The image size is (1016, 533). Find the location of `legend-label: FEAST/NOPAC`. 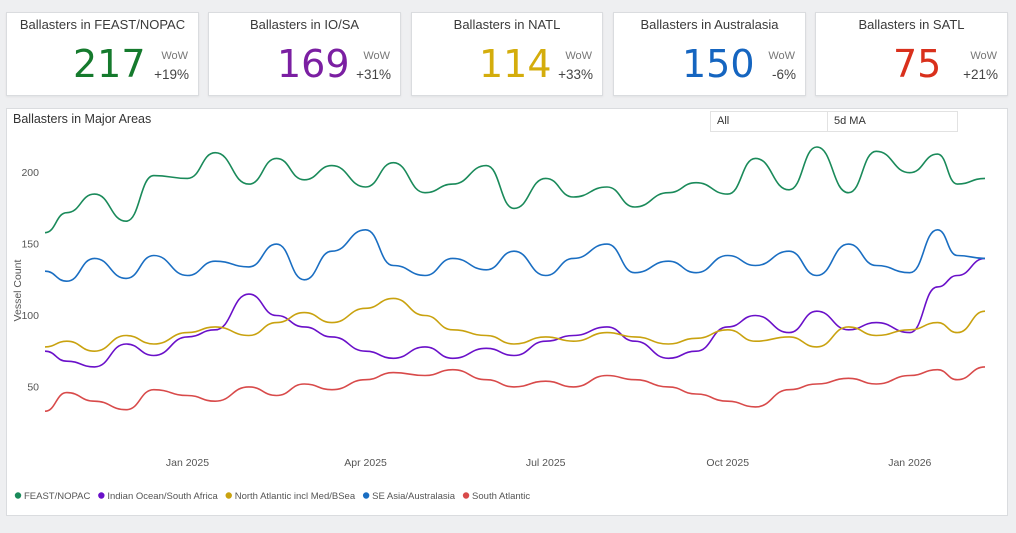

legend-label: FEAST/NOPAC is located at coordinates (57, 496).